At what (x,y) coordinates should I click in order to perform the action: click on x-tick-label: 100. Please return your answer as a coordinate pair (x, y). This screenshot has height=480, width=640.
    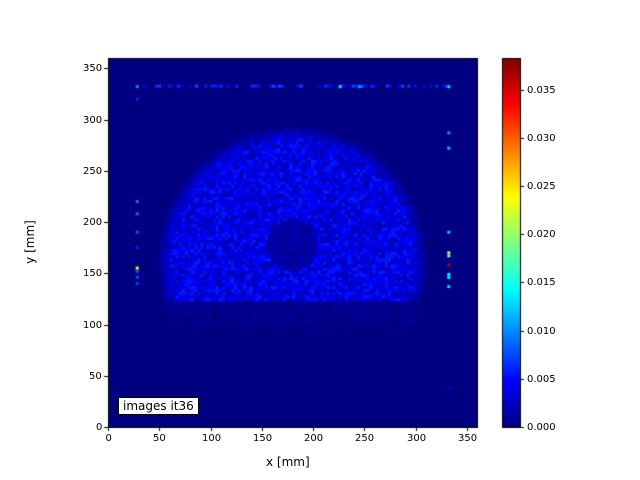
    Looking at the image, I should click on (212, 438).